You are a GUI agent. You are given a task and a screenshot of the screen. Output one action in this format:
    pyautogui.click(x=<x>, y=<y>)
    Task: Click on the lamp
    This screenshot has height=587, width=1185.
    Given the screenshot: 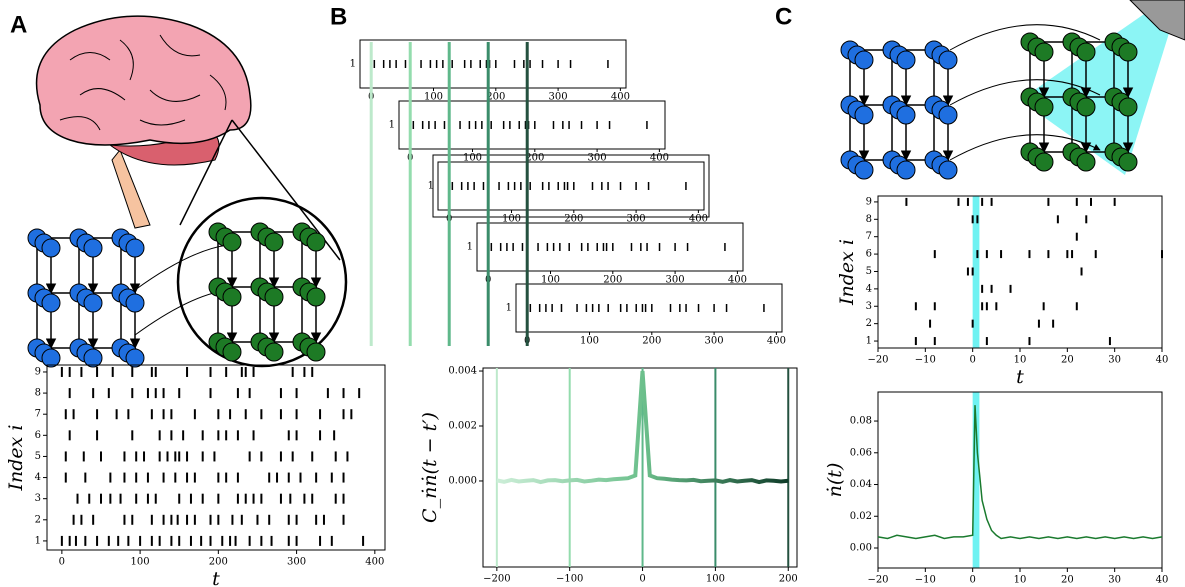 What is the action you would take?
    pyautogui.click(x=1157, y=20)
    